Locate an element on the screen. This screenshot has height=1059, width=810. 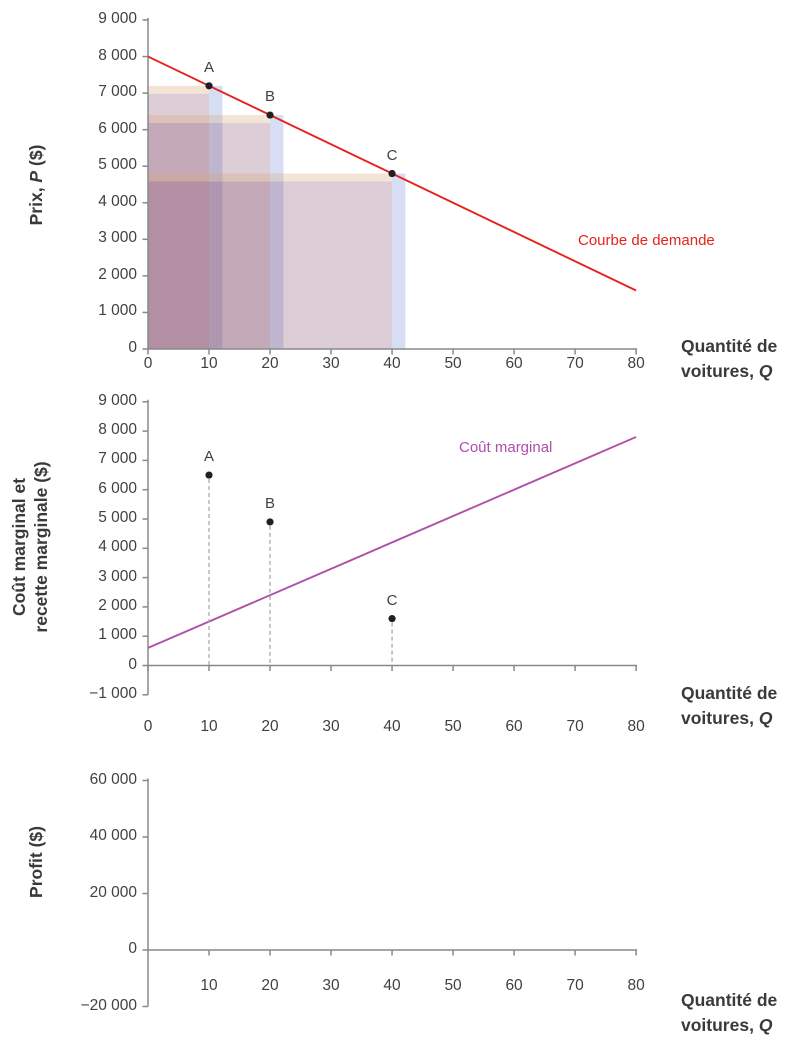
y-axis-title-line: recette marginale ($) is located at coordinates (41, 547).